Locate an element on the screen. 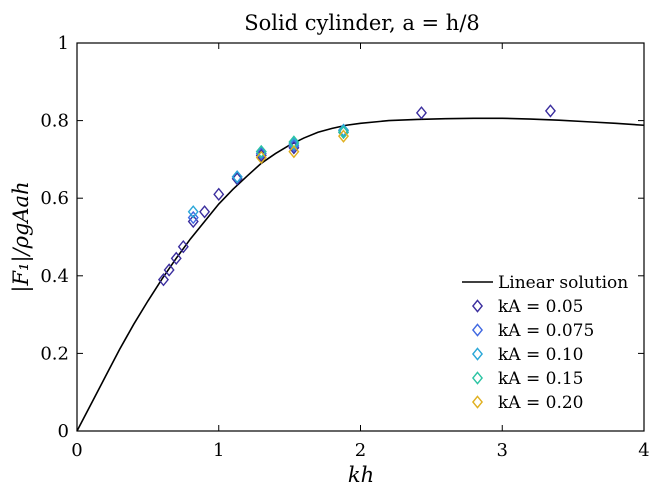  y-tick-label: 0.6 is located at coordinates (54, 198).